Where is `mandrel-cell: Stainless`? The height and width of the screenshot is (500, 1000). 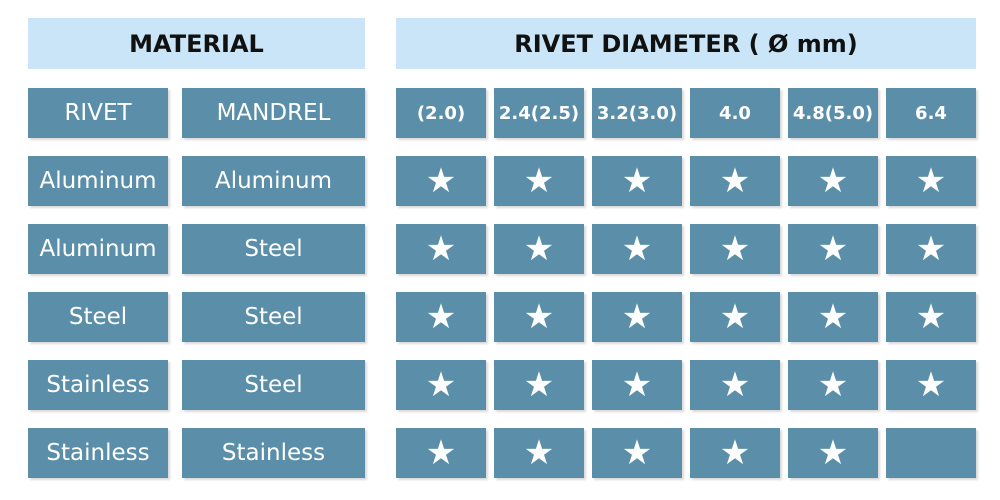
mandrel-cell: Stainless is located at coordinates (273, 453).